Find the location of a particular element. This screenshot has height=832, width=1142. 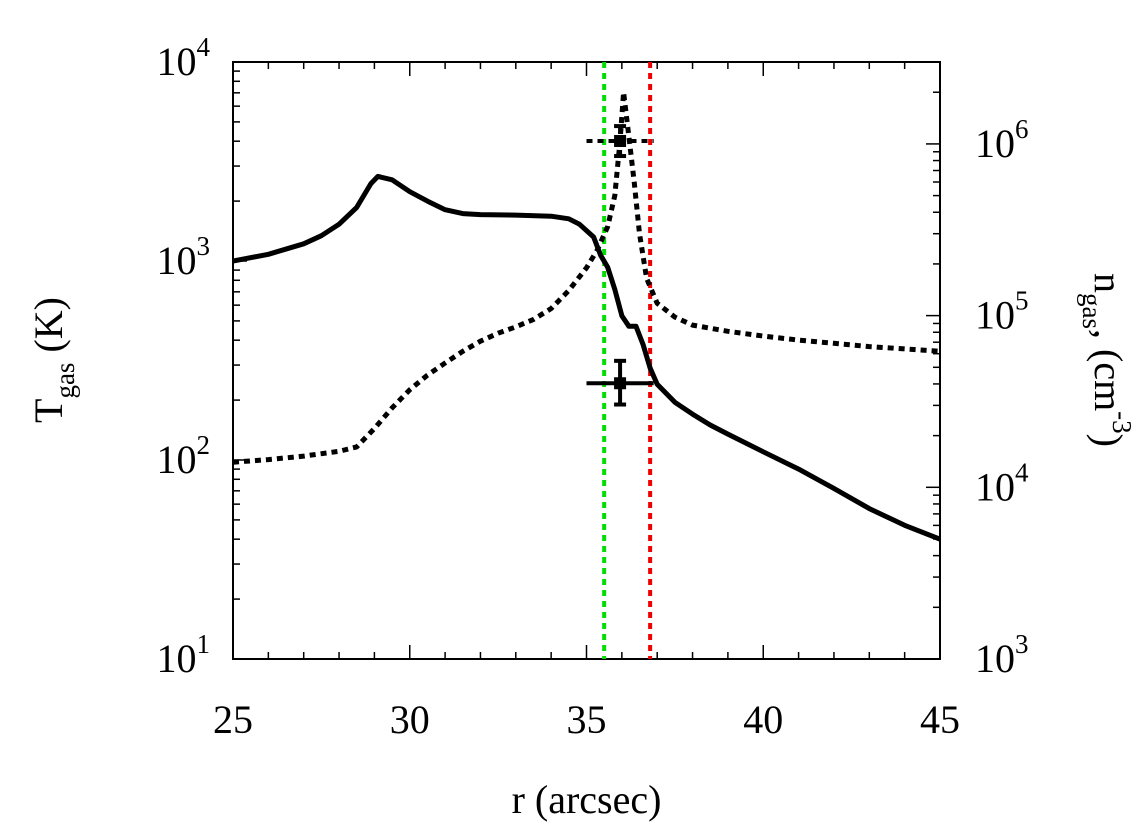

y-right-tick-label: 10⁶ is located at coordinates (1002, 140).